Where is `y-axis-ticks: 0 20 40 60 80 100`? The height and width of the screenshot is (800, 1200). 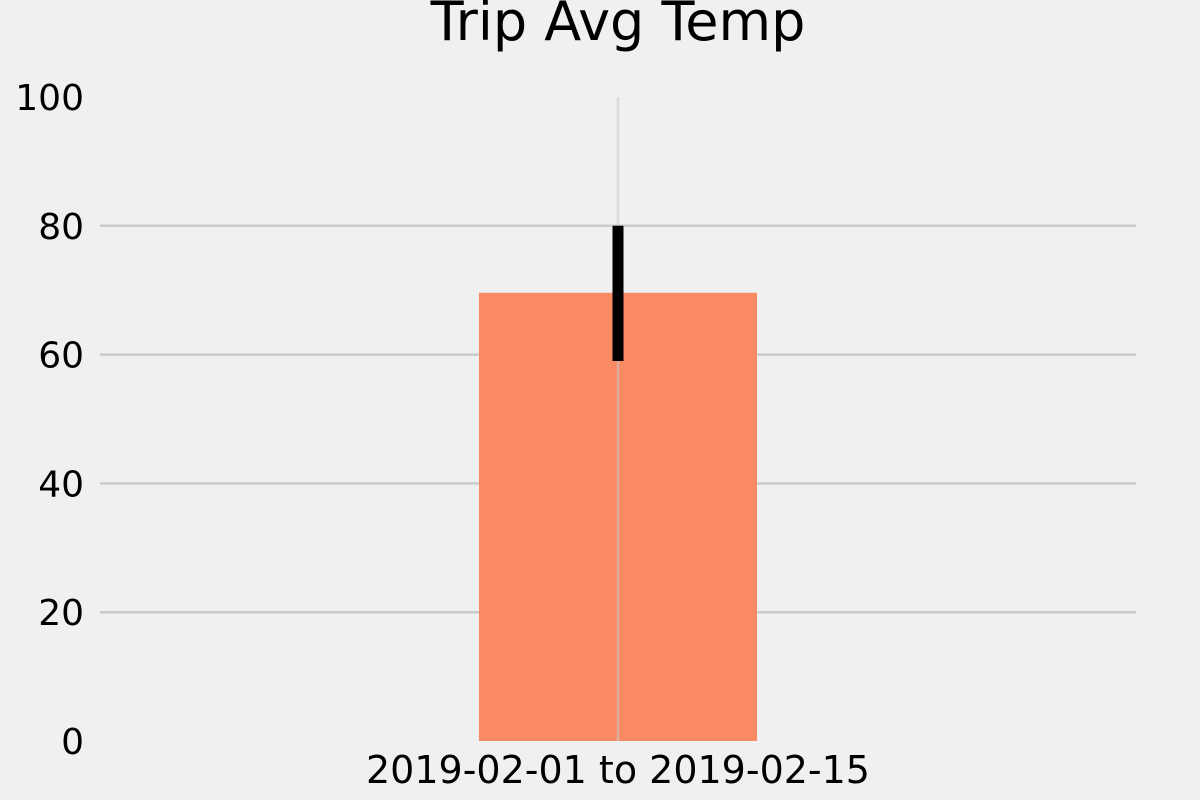
y-axis-ticks: 0 20 40 60 80 100 is located at coordinates (49, 420).